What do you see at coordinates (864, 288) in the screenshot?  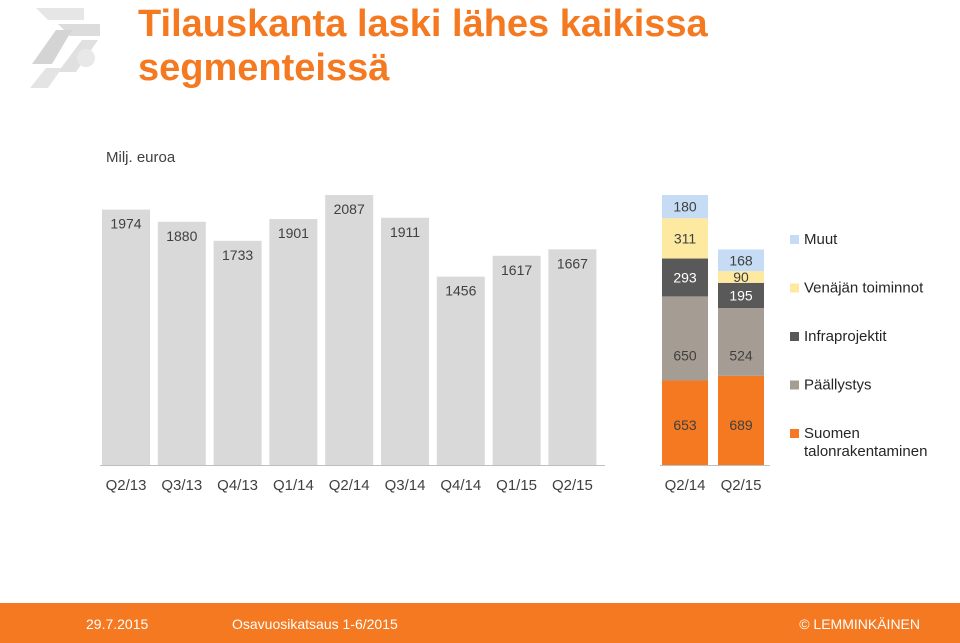 I see `legend-label-venäjän-toiminnot: Venäjän toiminnot` at bounding box center [864, 288].